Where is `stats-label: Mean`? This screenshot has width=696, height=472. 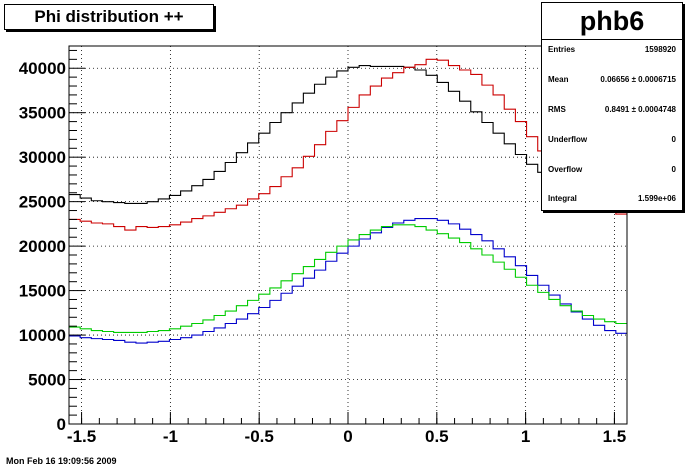 stats-label: Mean is located at coordinates (558, 79).